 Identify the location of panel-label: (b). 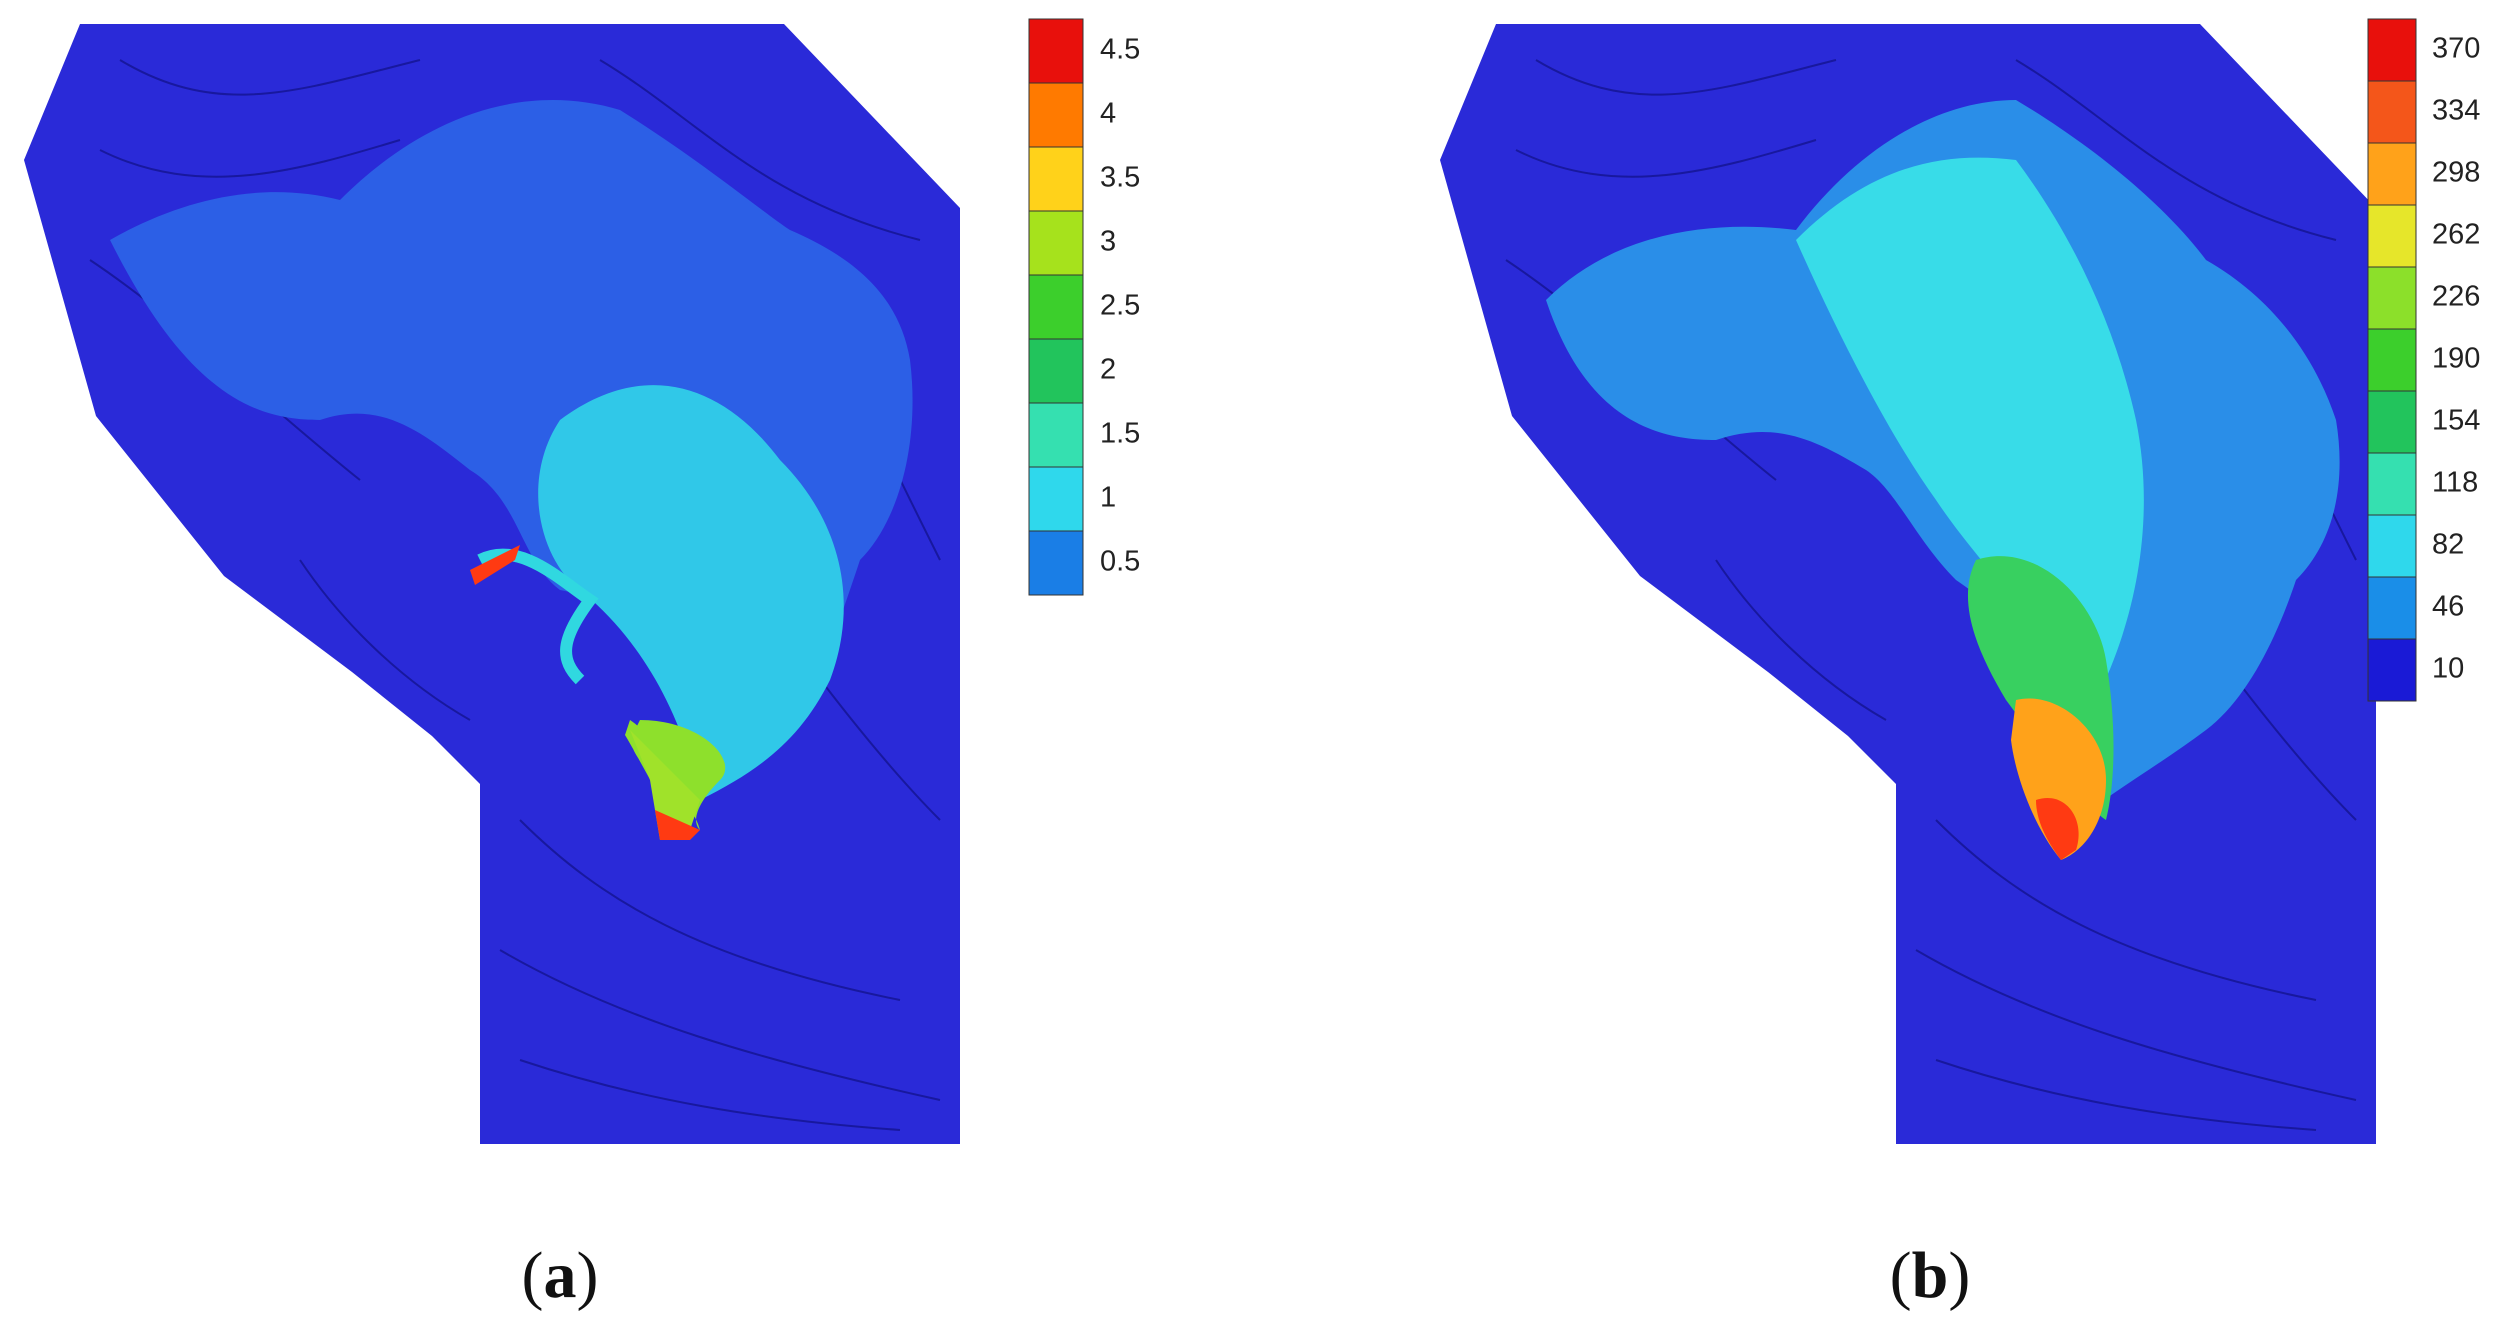
(1930, 1275).